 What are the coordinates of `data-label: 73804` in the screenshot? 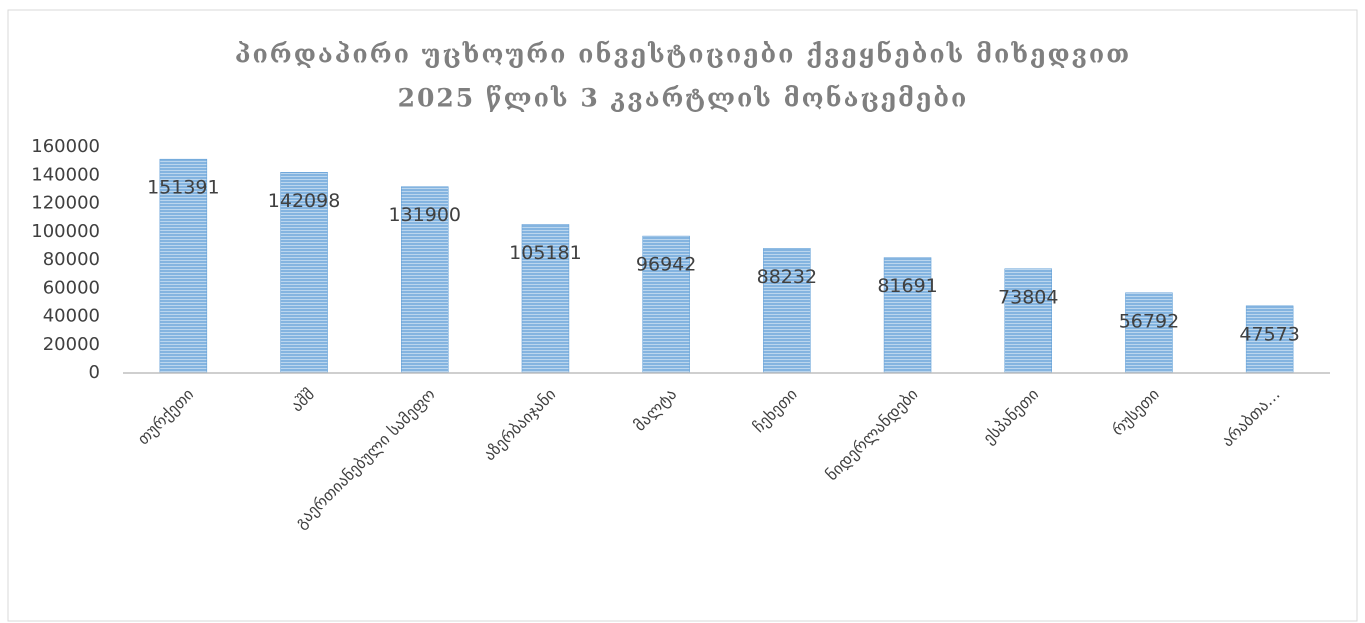 It's located at (1028, 297).